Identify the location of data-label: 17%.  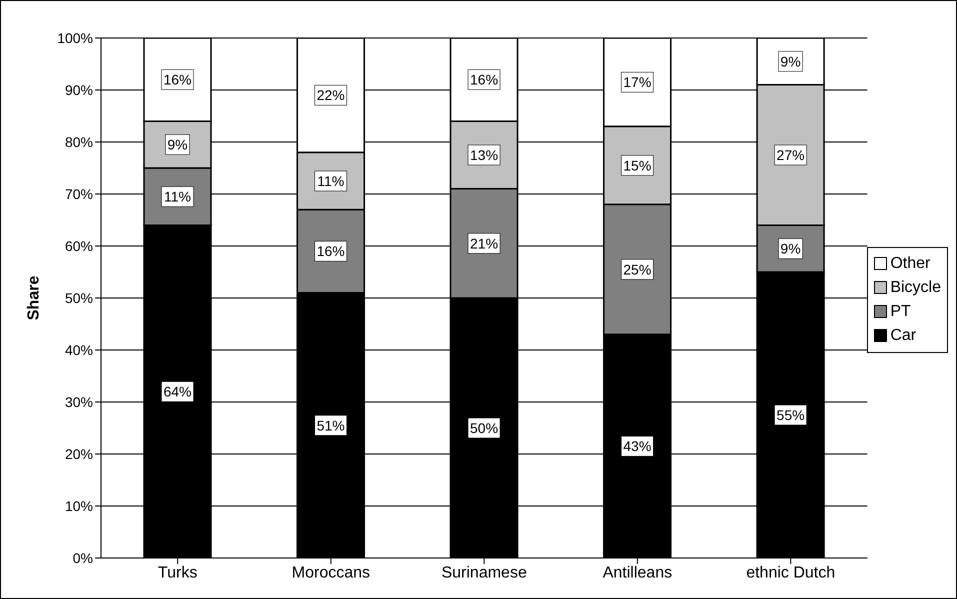
(637, 82).